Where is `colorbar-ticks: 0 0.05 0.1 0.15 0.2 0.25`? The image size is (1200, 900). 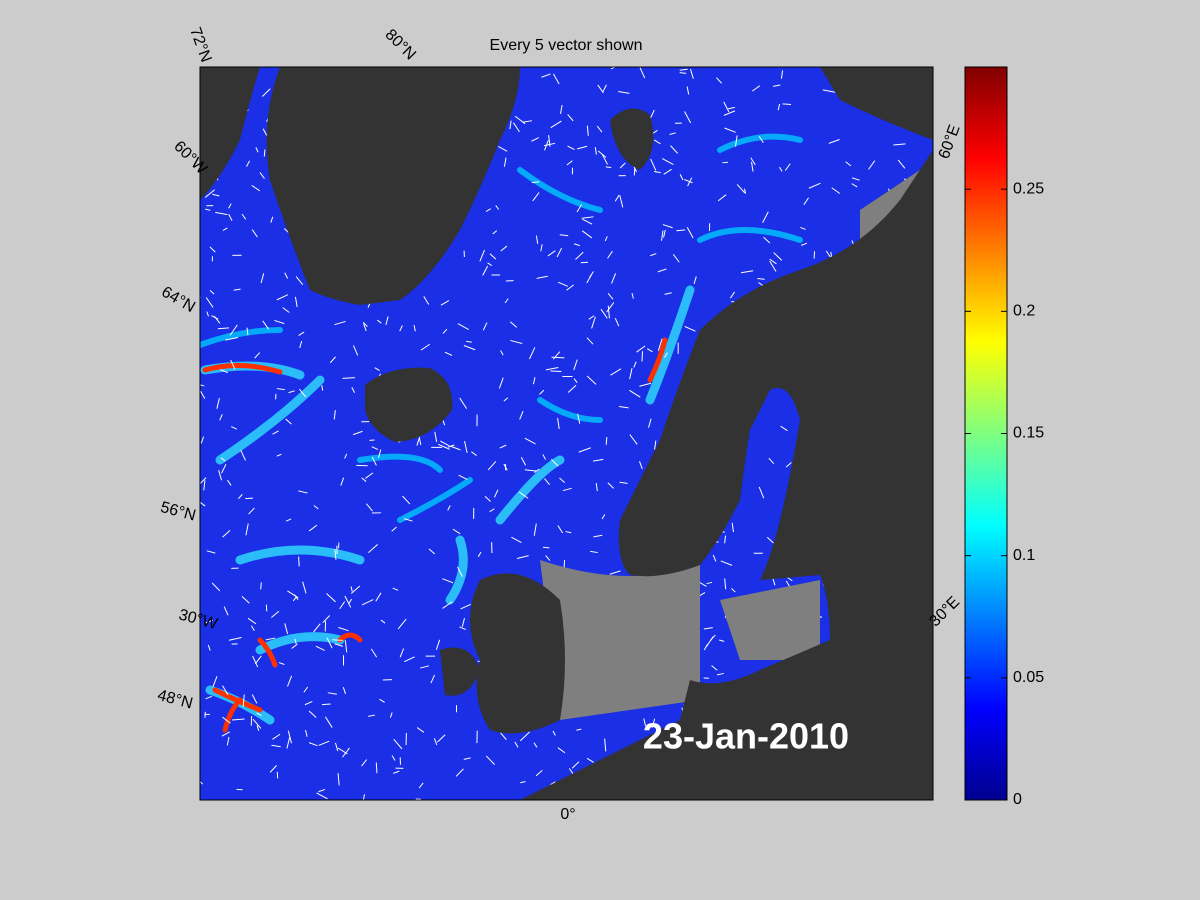 colorbar-ticks: 0 0.05 0.1 0.15 0.2 0.25 is located at coordinates (1004, 494).